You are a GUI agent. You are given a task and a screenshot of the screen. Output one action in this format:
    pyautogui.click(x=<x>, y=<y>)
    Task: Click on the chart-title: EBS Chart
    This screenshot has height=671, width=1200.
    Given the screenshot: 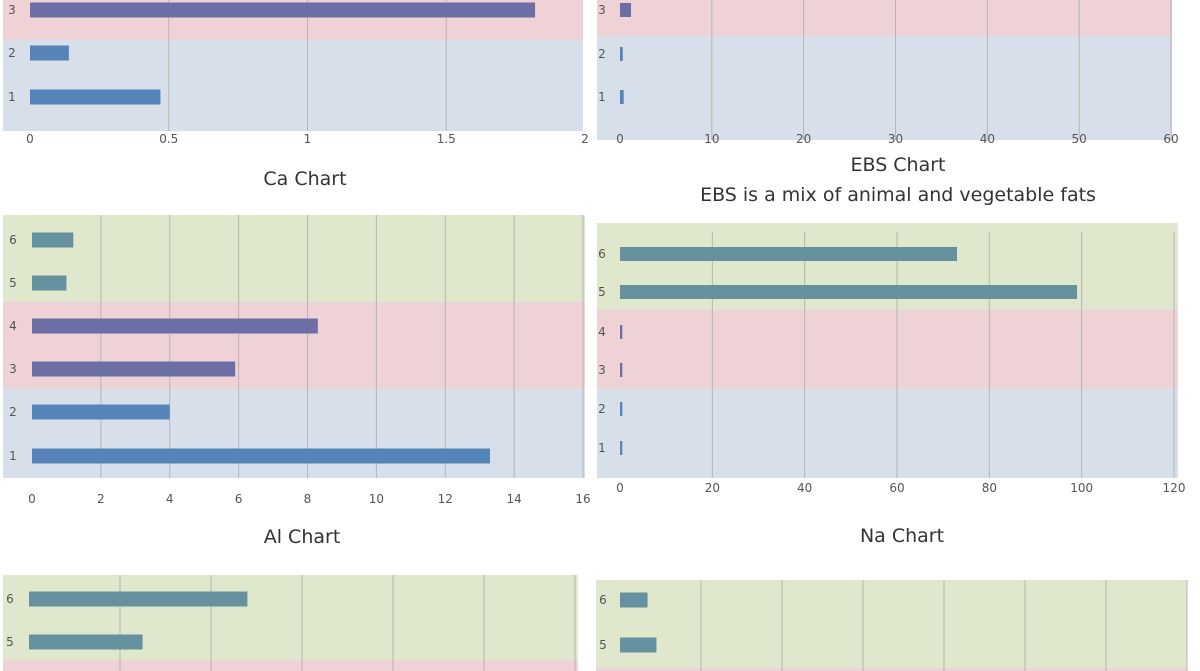 What is the action you would take?
    pyautogui.click(x=898, y=165)
    